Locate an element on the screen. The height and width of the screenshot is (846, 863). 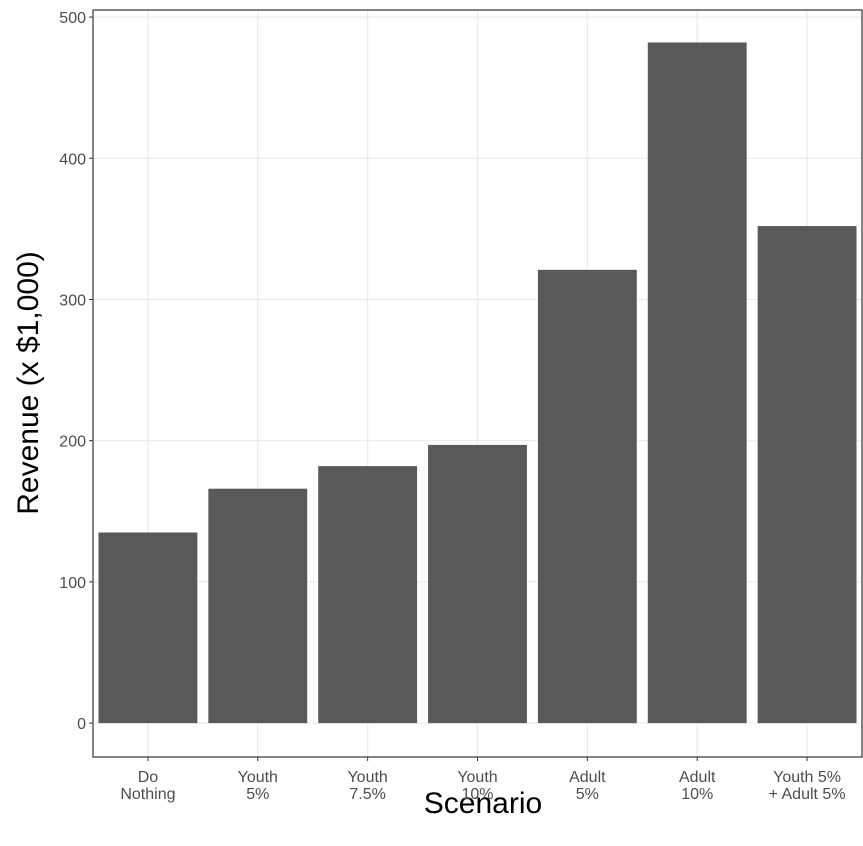
y-axis-title: Revenue (x $1,000) is located at coordinates (28, 383).